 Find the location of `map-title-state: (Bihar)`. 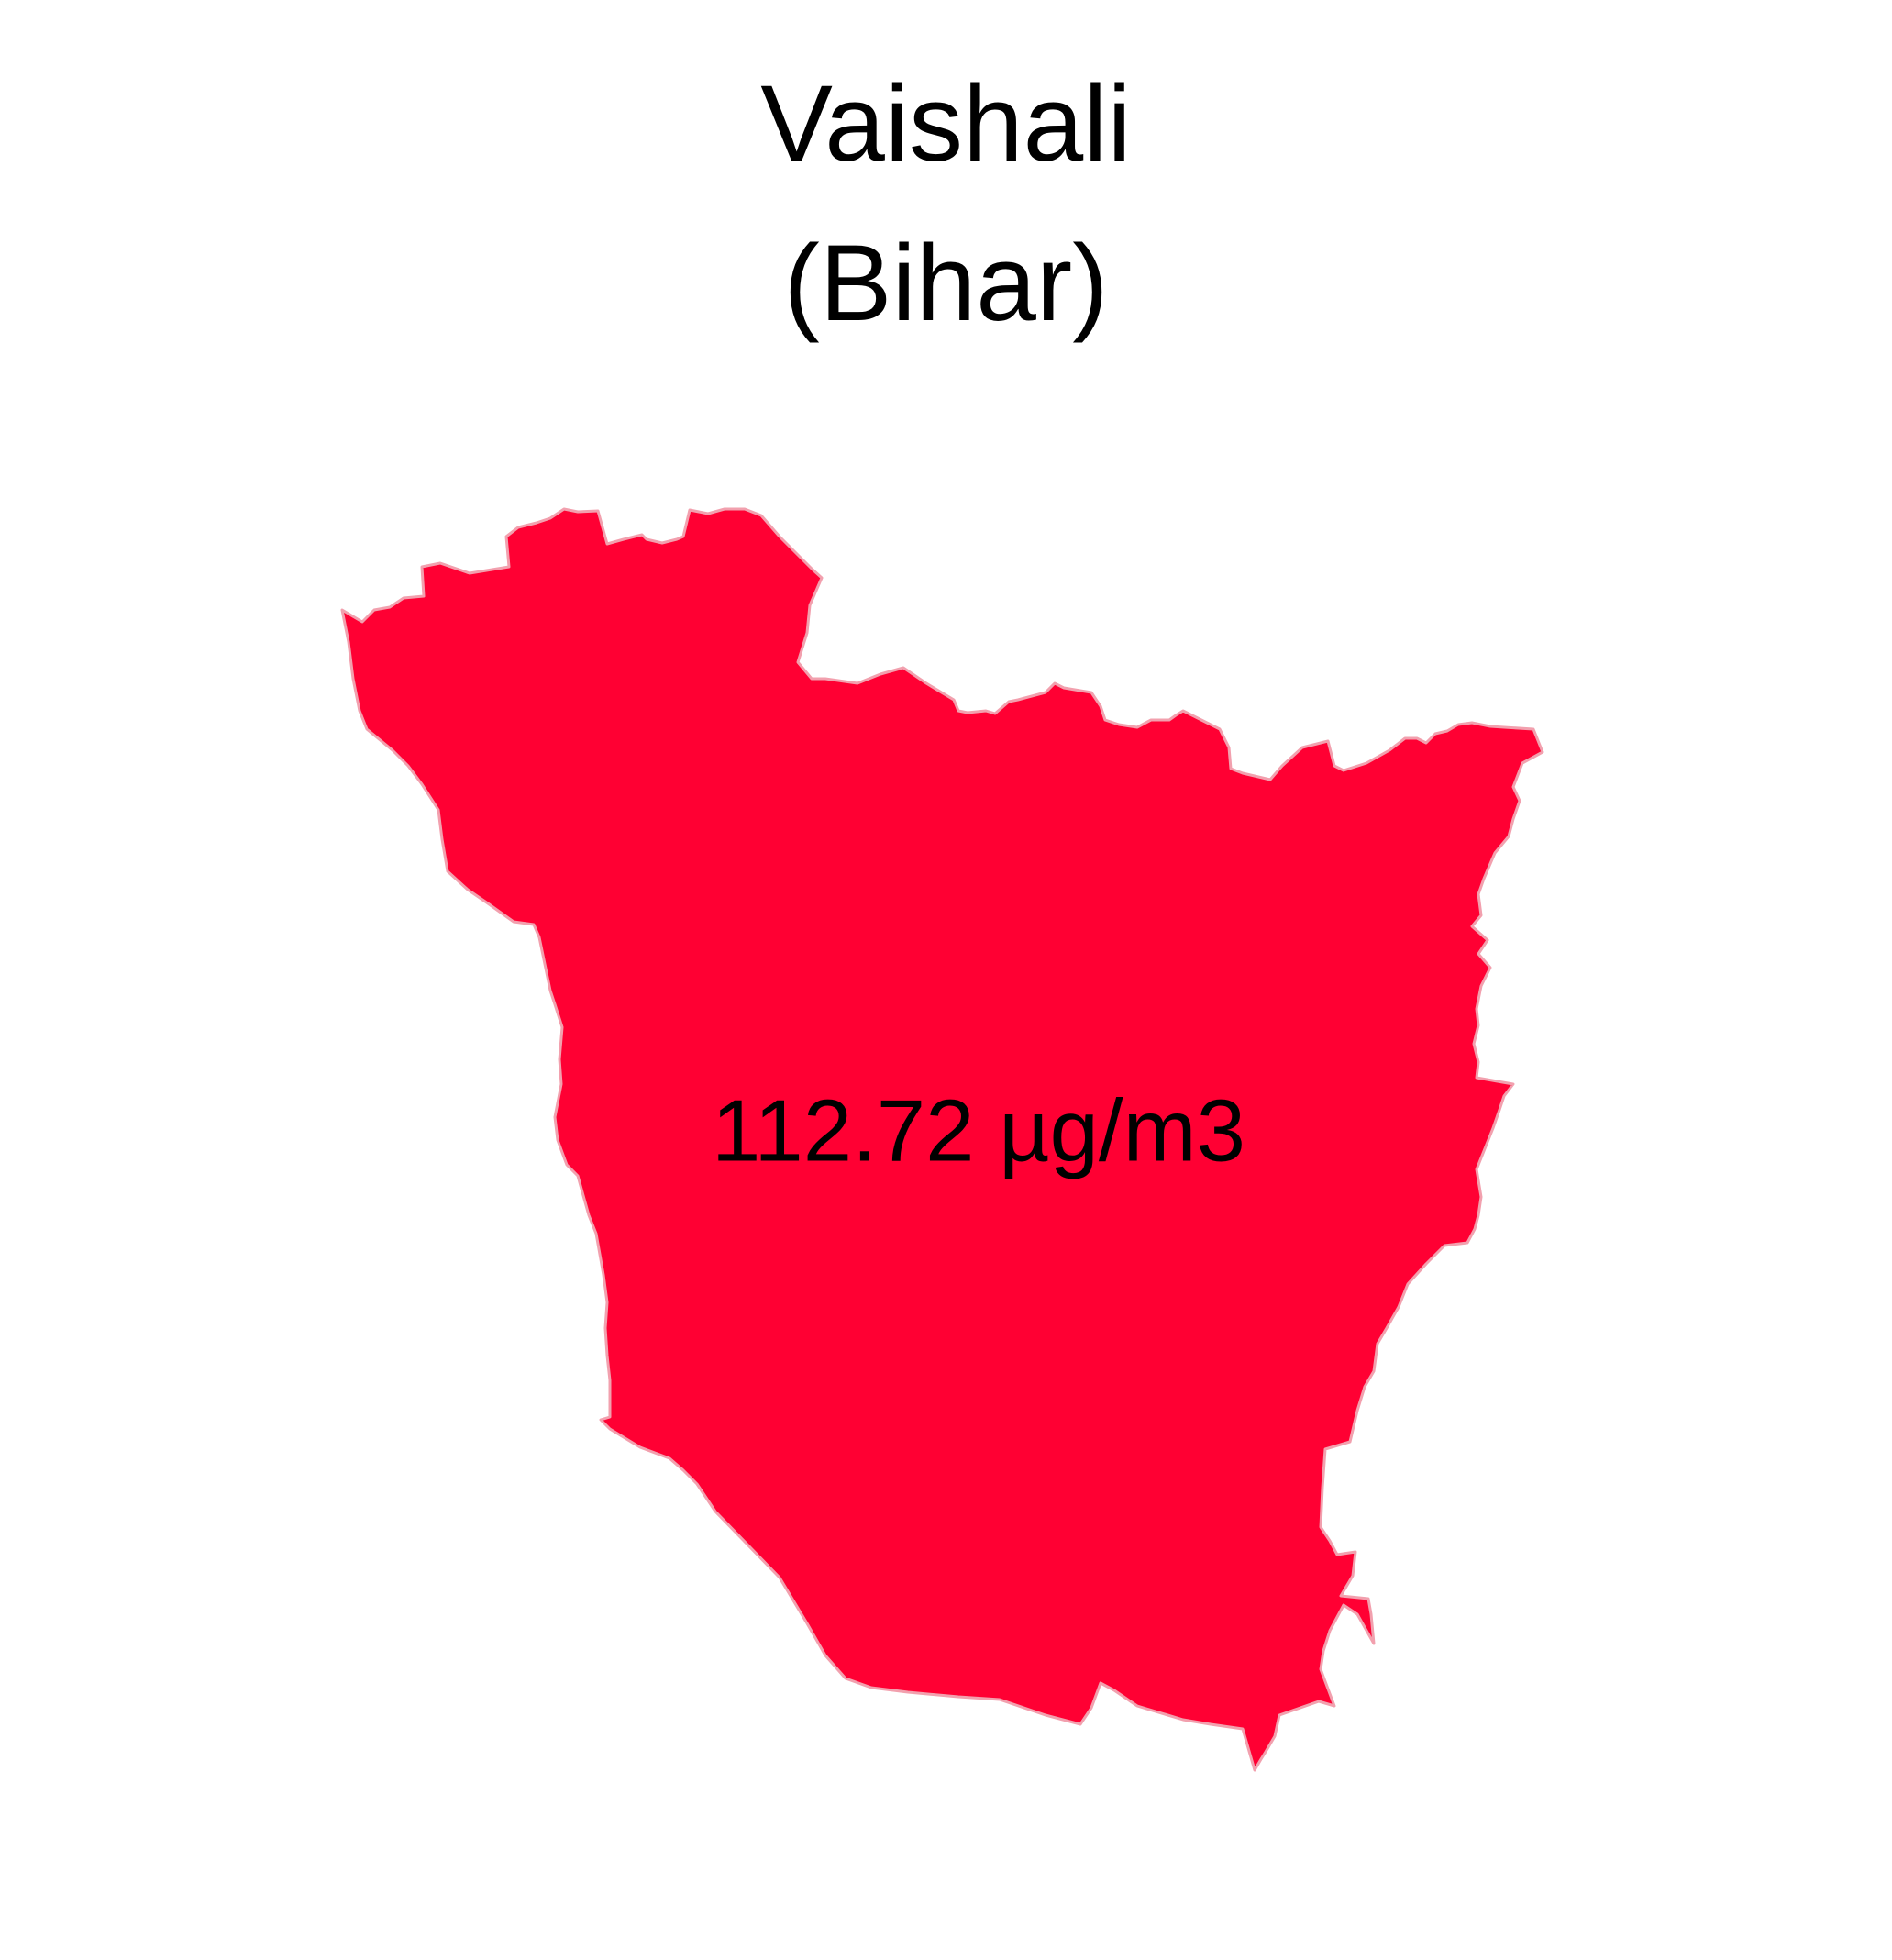

map-title-state: (Bihar) is located at coordinates (946, 283).